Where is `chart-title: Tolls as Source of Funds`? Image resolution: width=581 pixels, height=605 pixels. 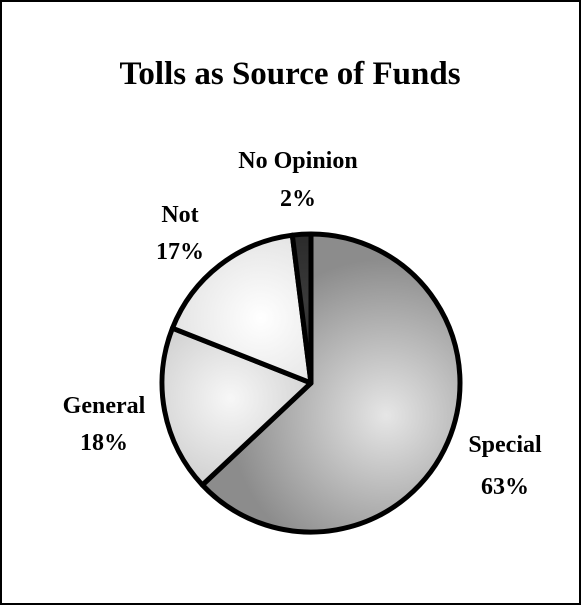
chart-title: Tolls as Source of Funds is located at coordinates (289, 74).